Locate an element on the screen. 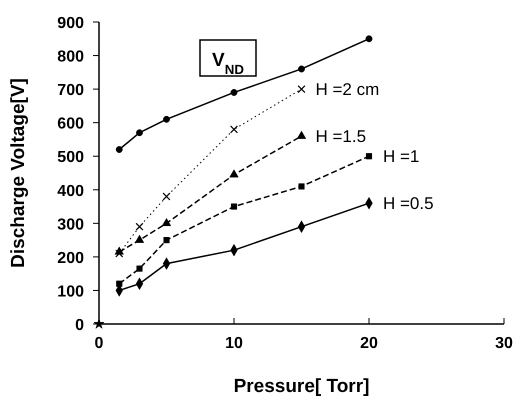 This screenshot has height=404, width=516. x-tick-label: 30 is located at coordinates (504, 343).